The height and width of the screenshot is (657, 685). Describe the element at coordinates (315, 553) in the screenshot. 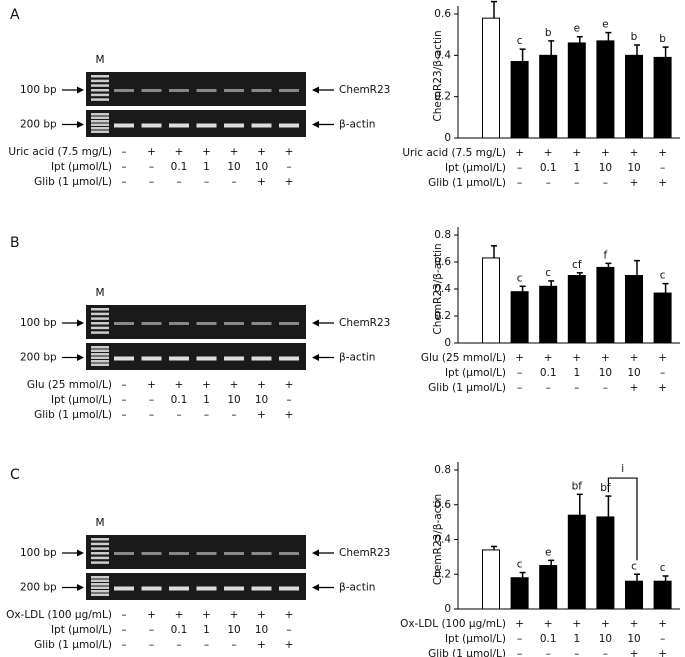

I see `arrow-head` at that location.